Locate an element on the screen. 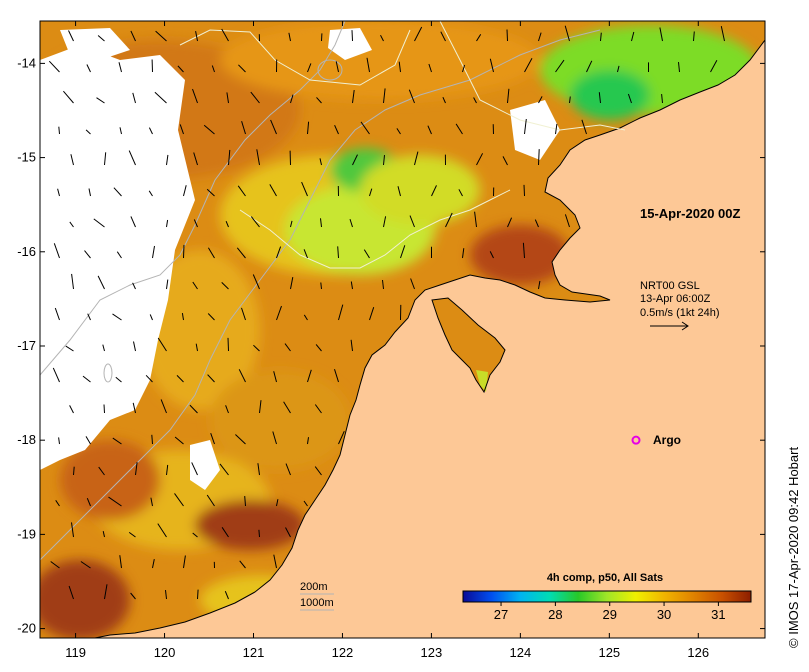 Image resolution: width=809 pixels, height=672 pixels. king-sound is located at coordinates (468, 345).